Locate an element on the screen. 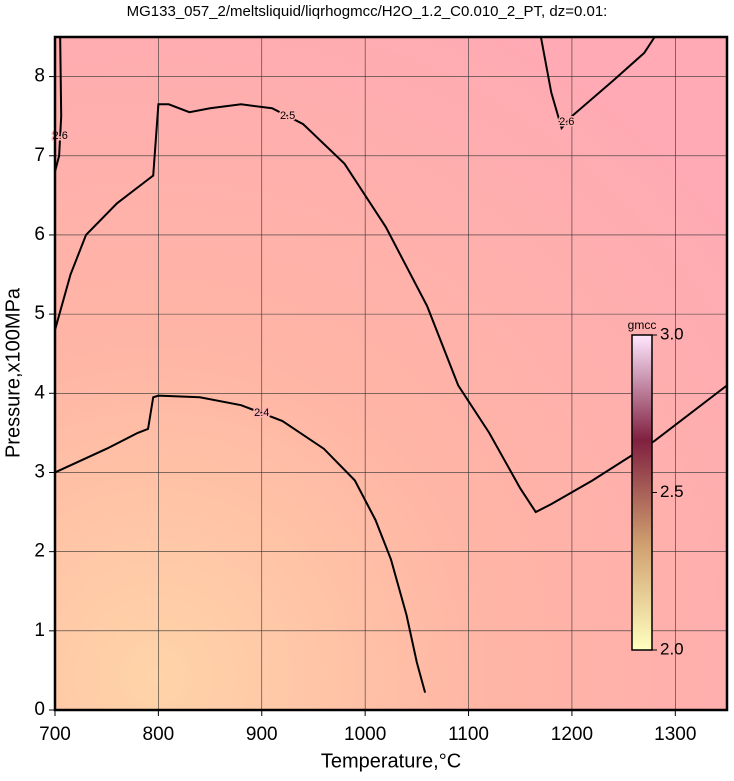 This screenshot has width=734, height=781. y-tick-label: 4 is located at coordinates (39, 392).